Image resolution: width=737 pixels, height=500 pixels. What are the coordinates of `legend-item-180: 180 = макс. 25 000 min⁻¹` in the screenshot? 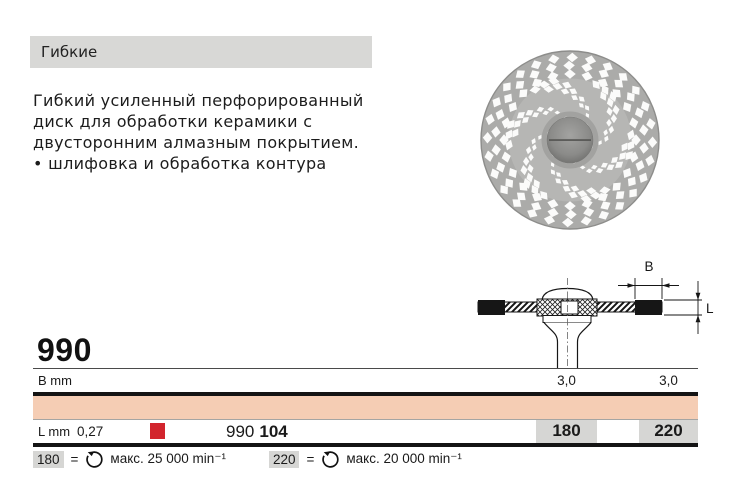 It's located at (129, 459).